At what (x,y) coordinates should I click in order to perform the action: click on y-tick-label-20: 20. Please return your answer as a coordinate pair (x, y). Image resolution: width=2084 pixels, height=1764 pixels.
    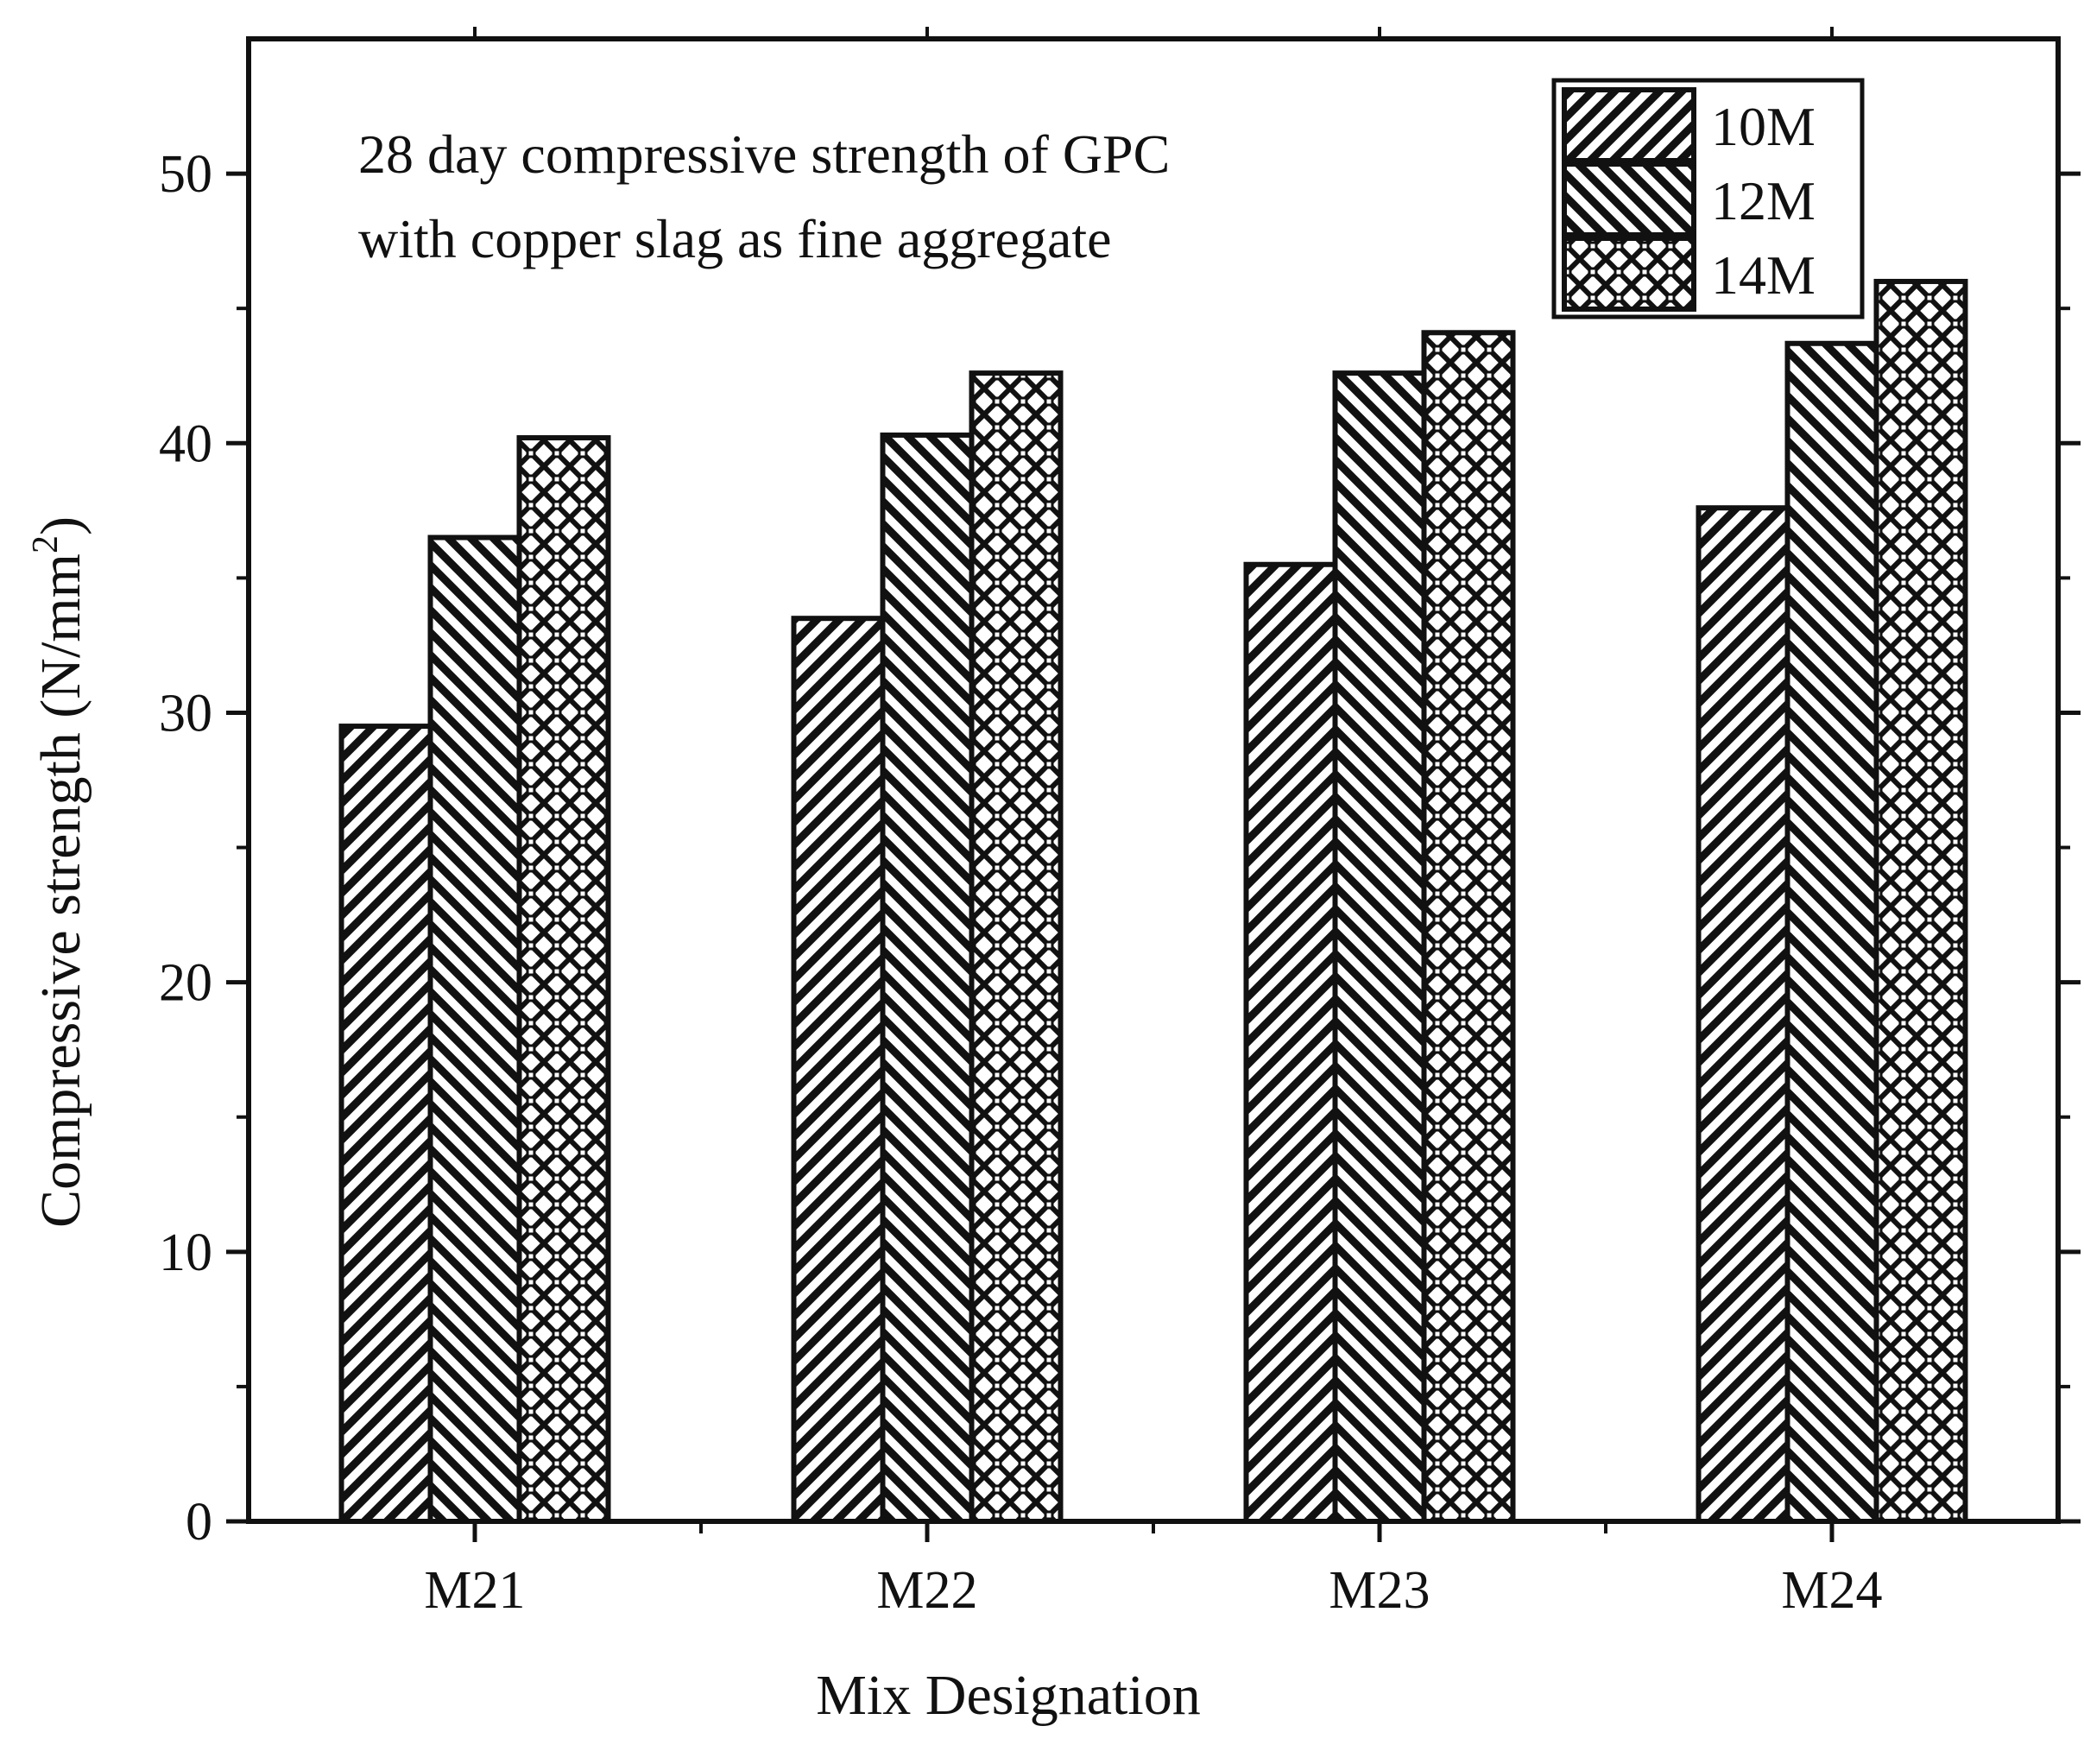
    Looking at the image, I should click on (186, 983).